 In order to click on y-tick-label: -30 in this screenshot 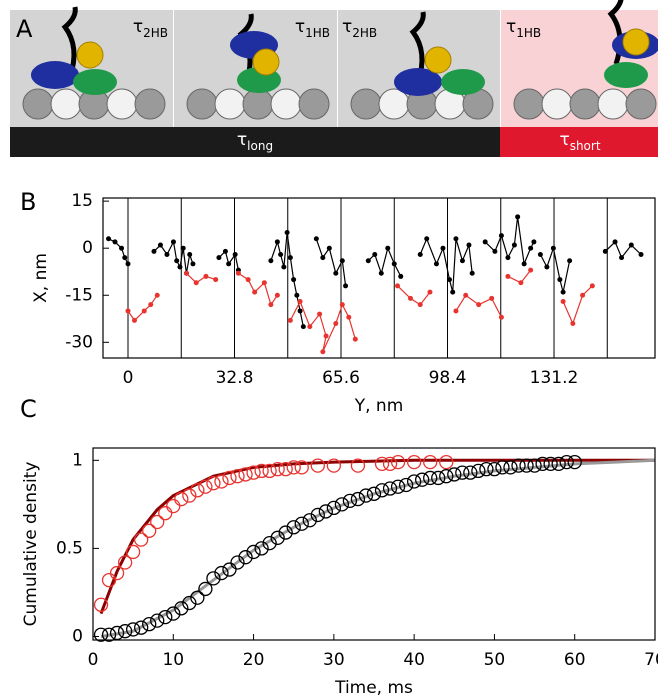, I will do `click(79, 342)`.